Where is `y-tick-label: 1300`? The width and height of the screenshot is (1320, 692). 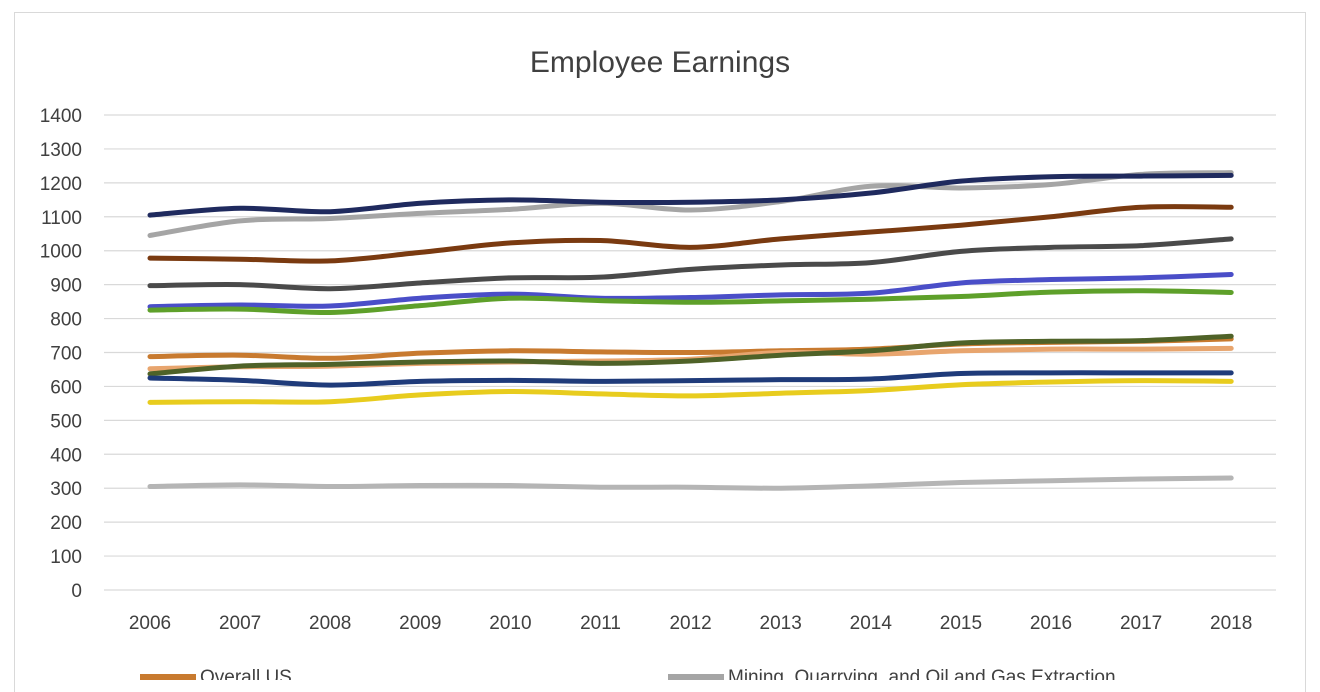 y-tick-label: 1300 is located at coordinates (61, 150).